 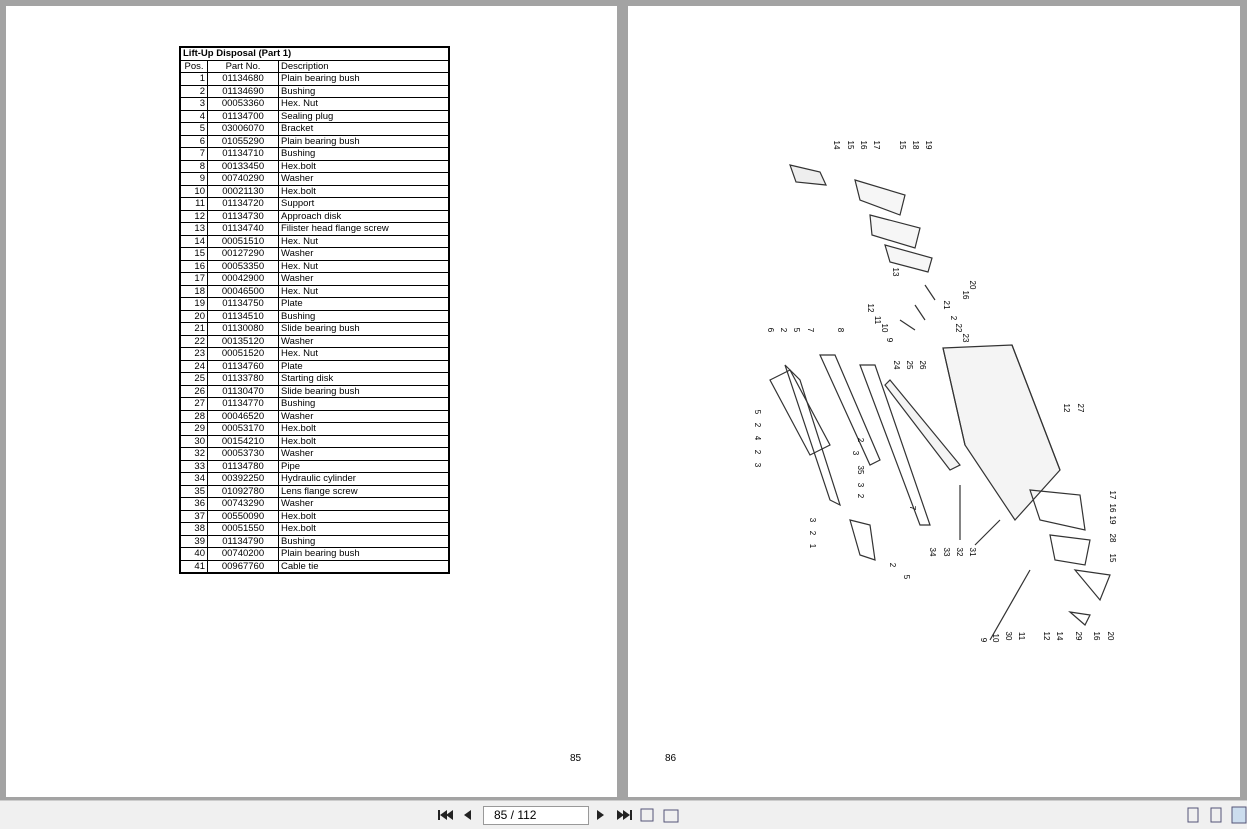 I want to click on table-row: 2 01134690 Bushing, so click(x=314, y=91).